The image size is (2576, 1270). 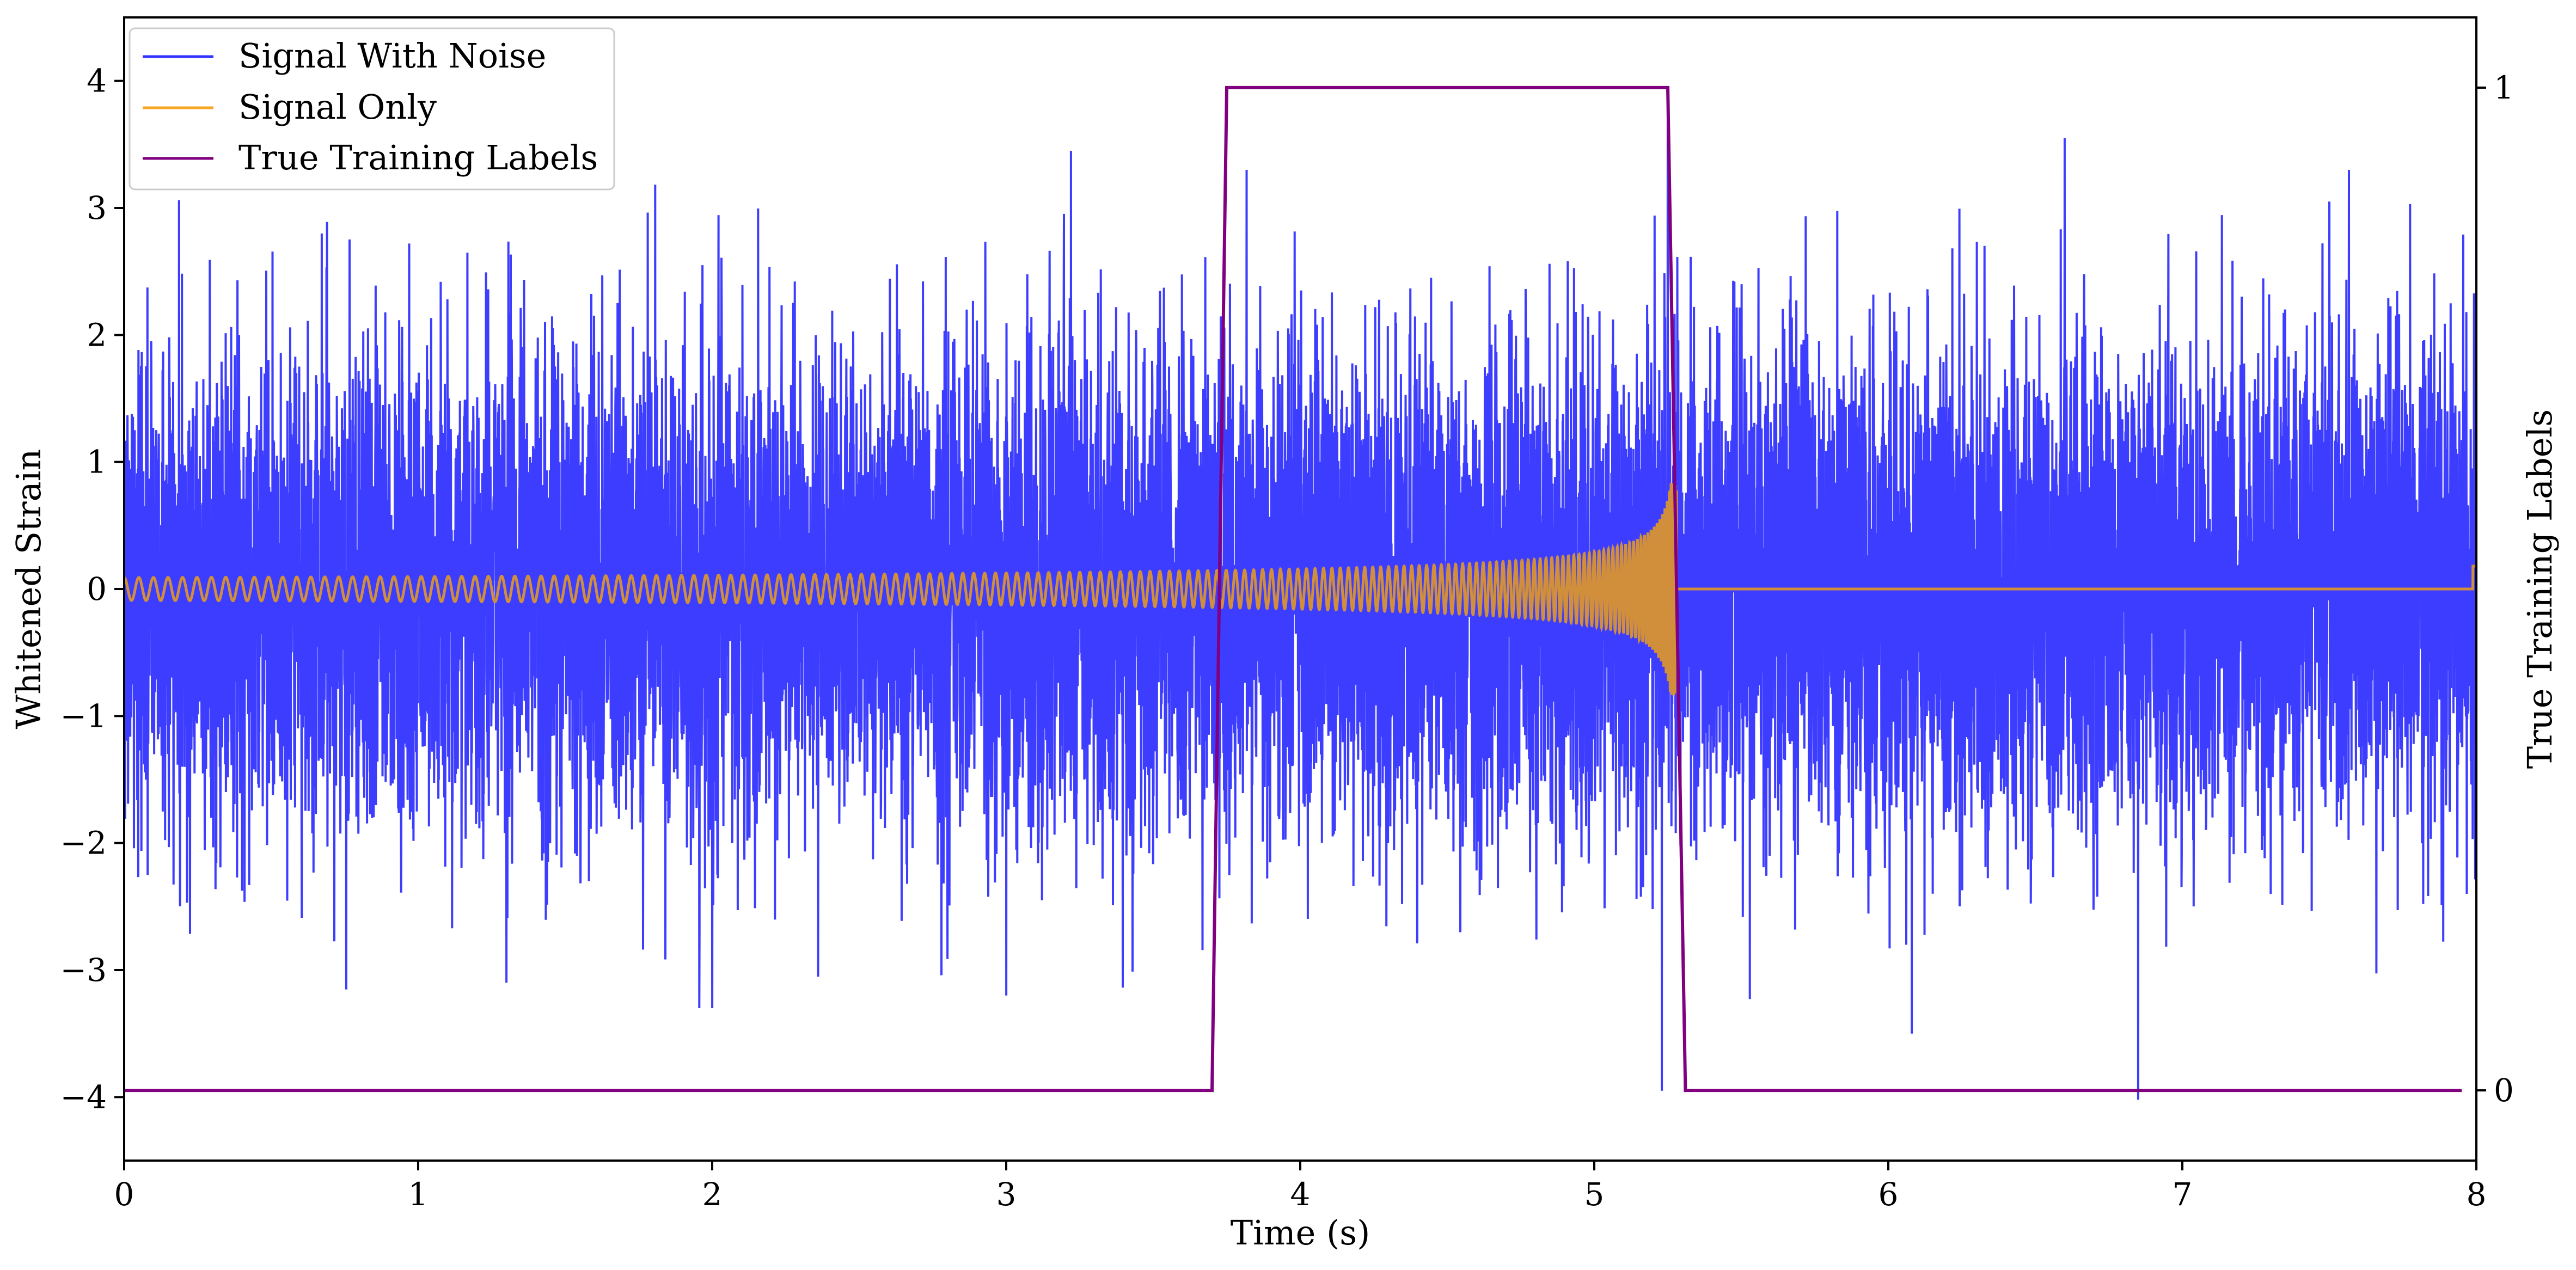 What do you see at coordinates (124, 1194) in the screenshot?
I see `x-tick-label: 0` at bounding box center [124, 1194].